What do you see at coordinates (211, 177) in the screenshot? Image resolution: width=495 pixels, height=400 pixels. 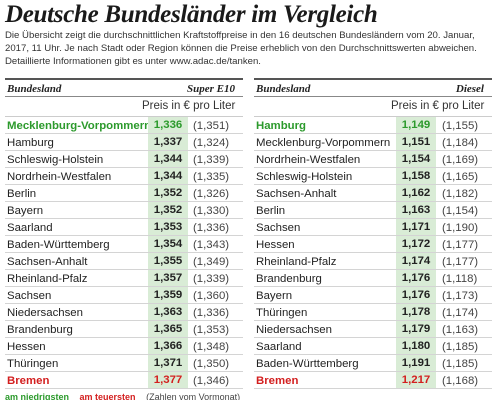 I see `previous-month-price: (1,335)` at bounding box center [211, 177].